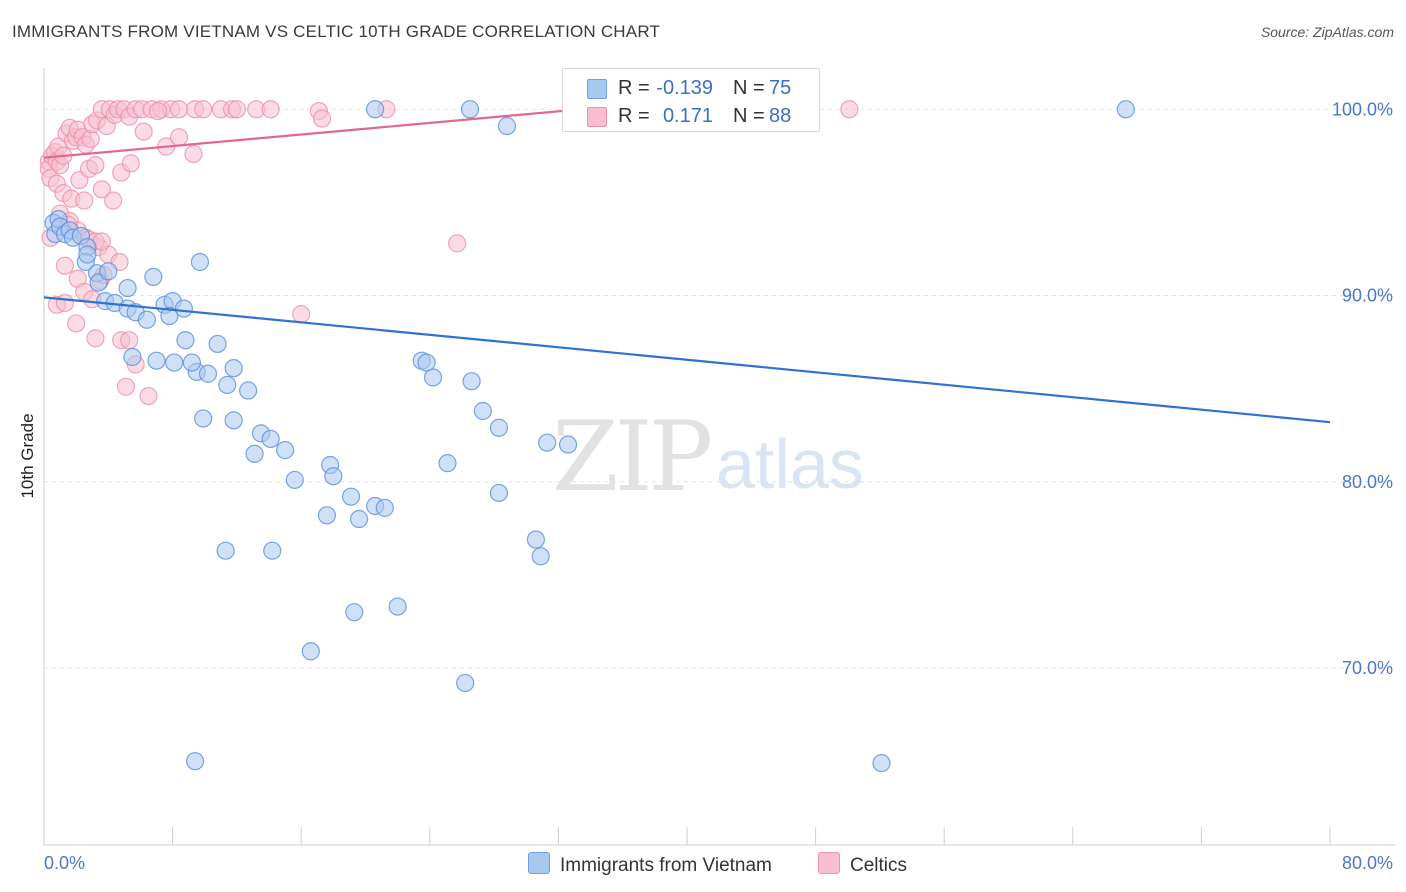  What do you see at coordinates (597, 117) in the screenshot?
I see `legend-swatch-celtics` at bounding box center [597, 117].